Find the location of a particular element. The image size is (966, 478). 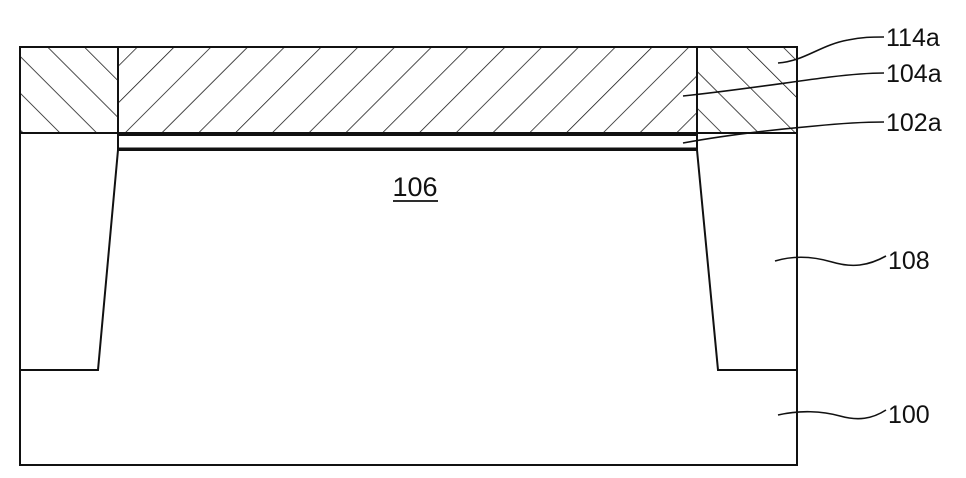

label-100: 100 is located at coordinates (909, 415).